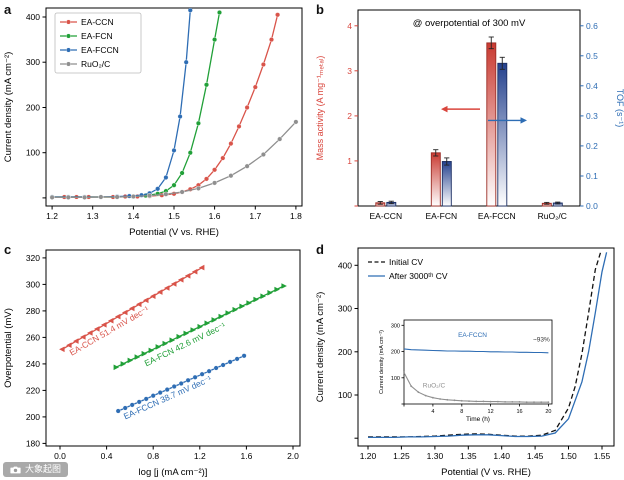  What do you see at coordinates (592, 26) in the screenshot?
I see `svg-text: 0.6` at bounding box center [592, 26].